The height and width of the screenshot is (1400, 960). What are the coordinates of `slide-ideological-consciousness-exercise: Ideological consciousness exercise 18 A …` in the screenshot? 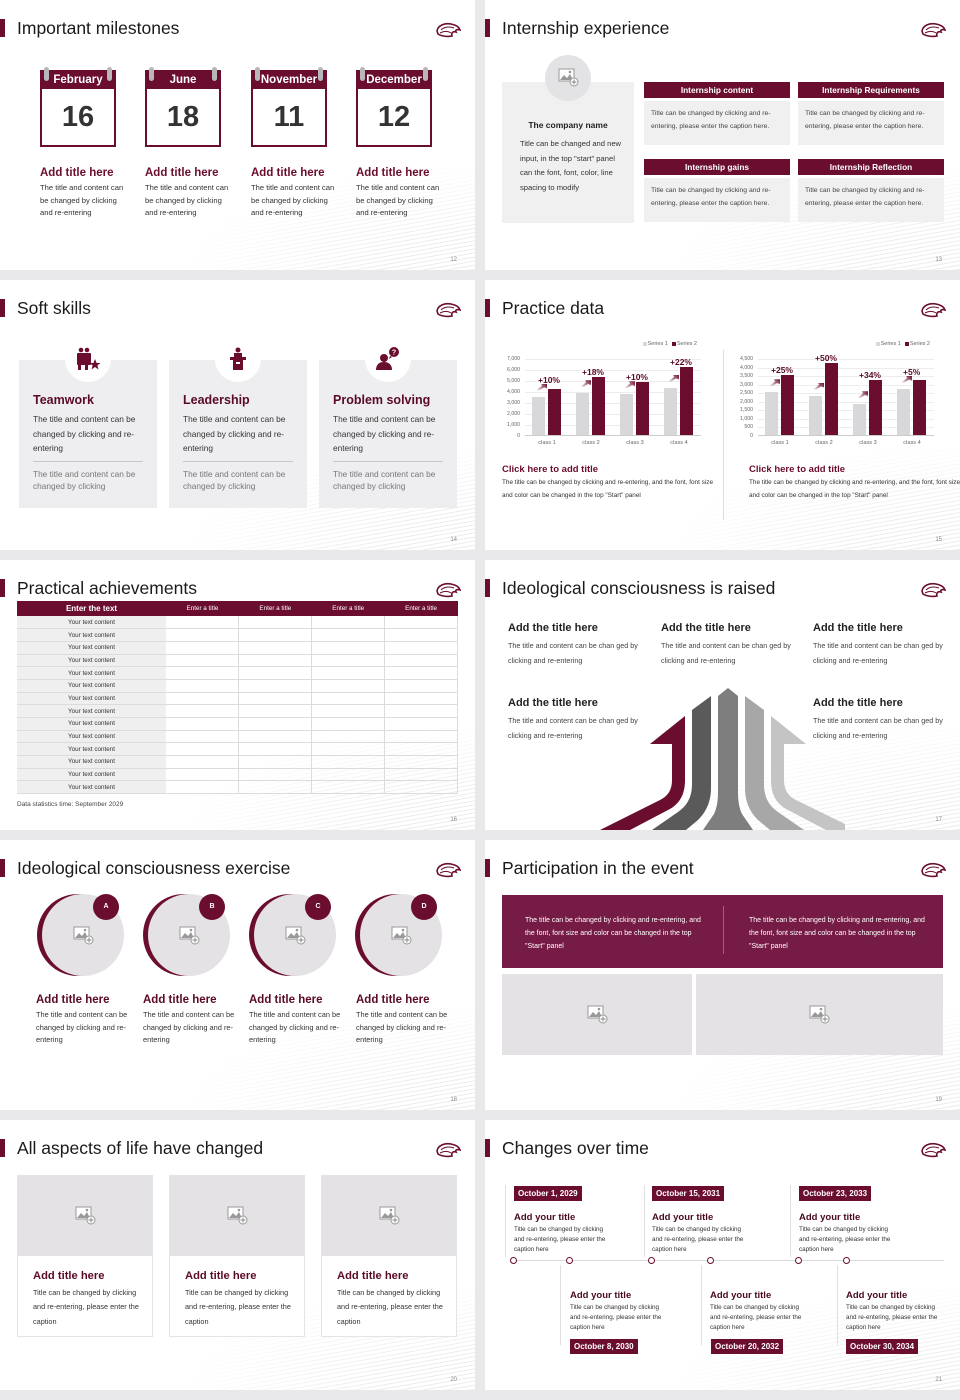 It's located at (237, 975).